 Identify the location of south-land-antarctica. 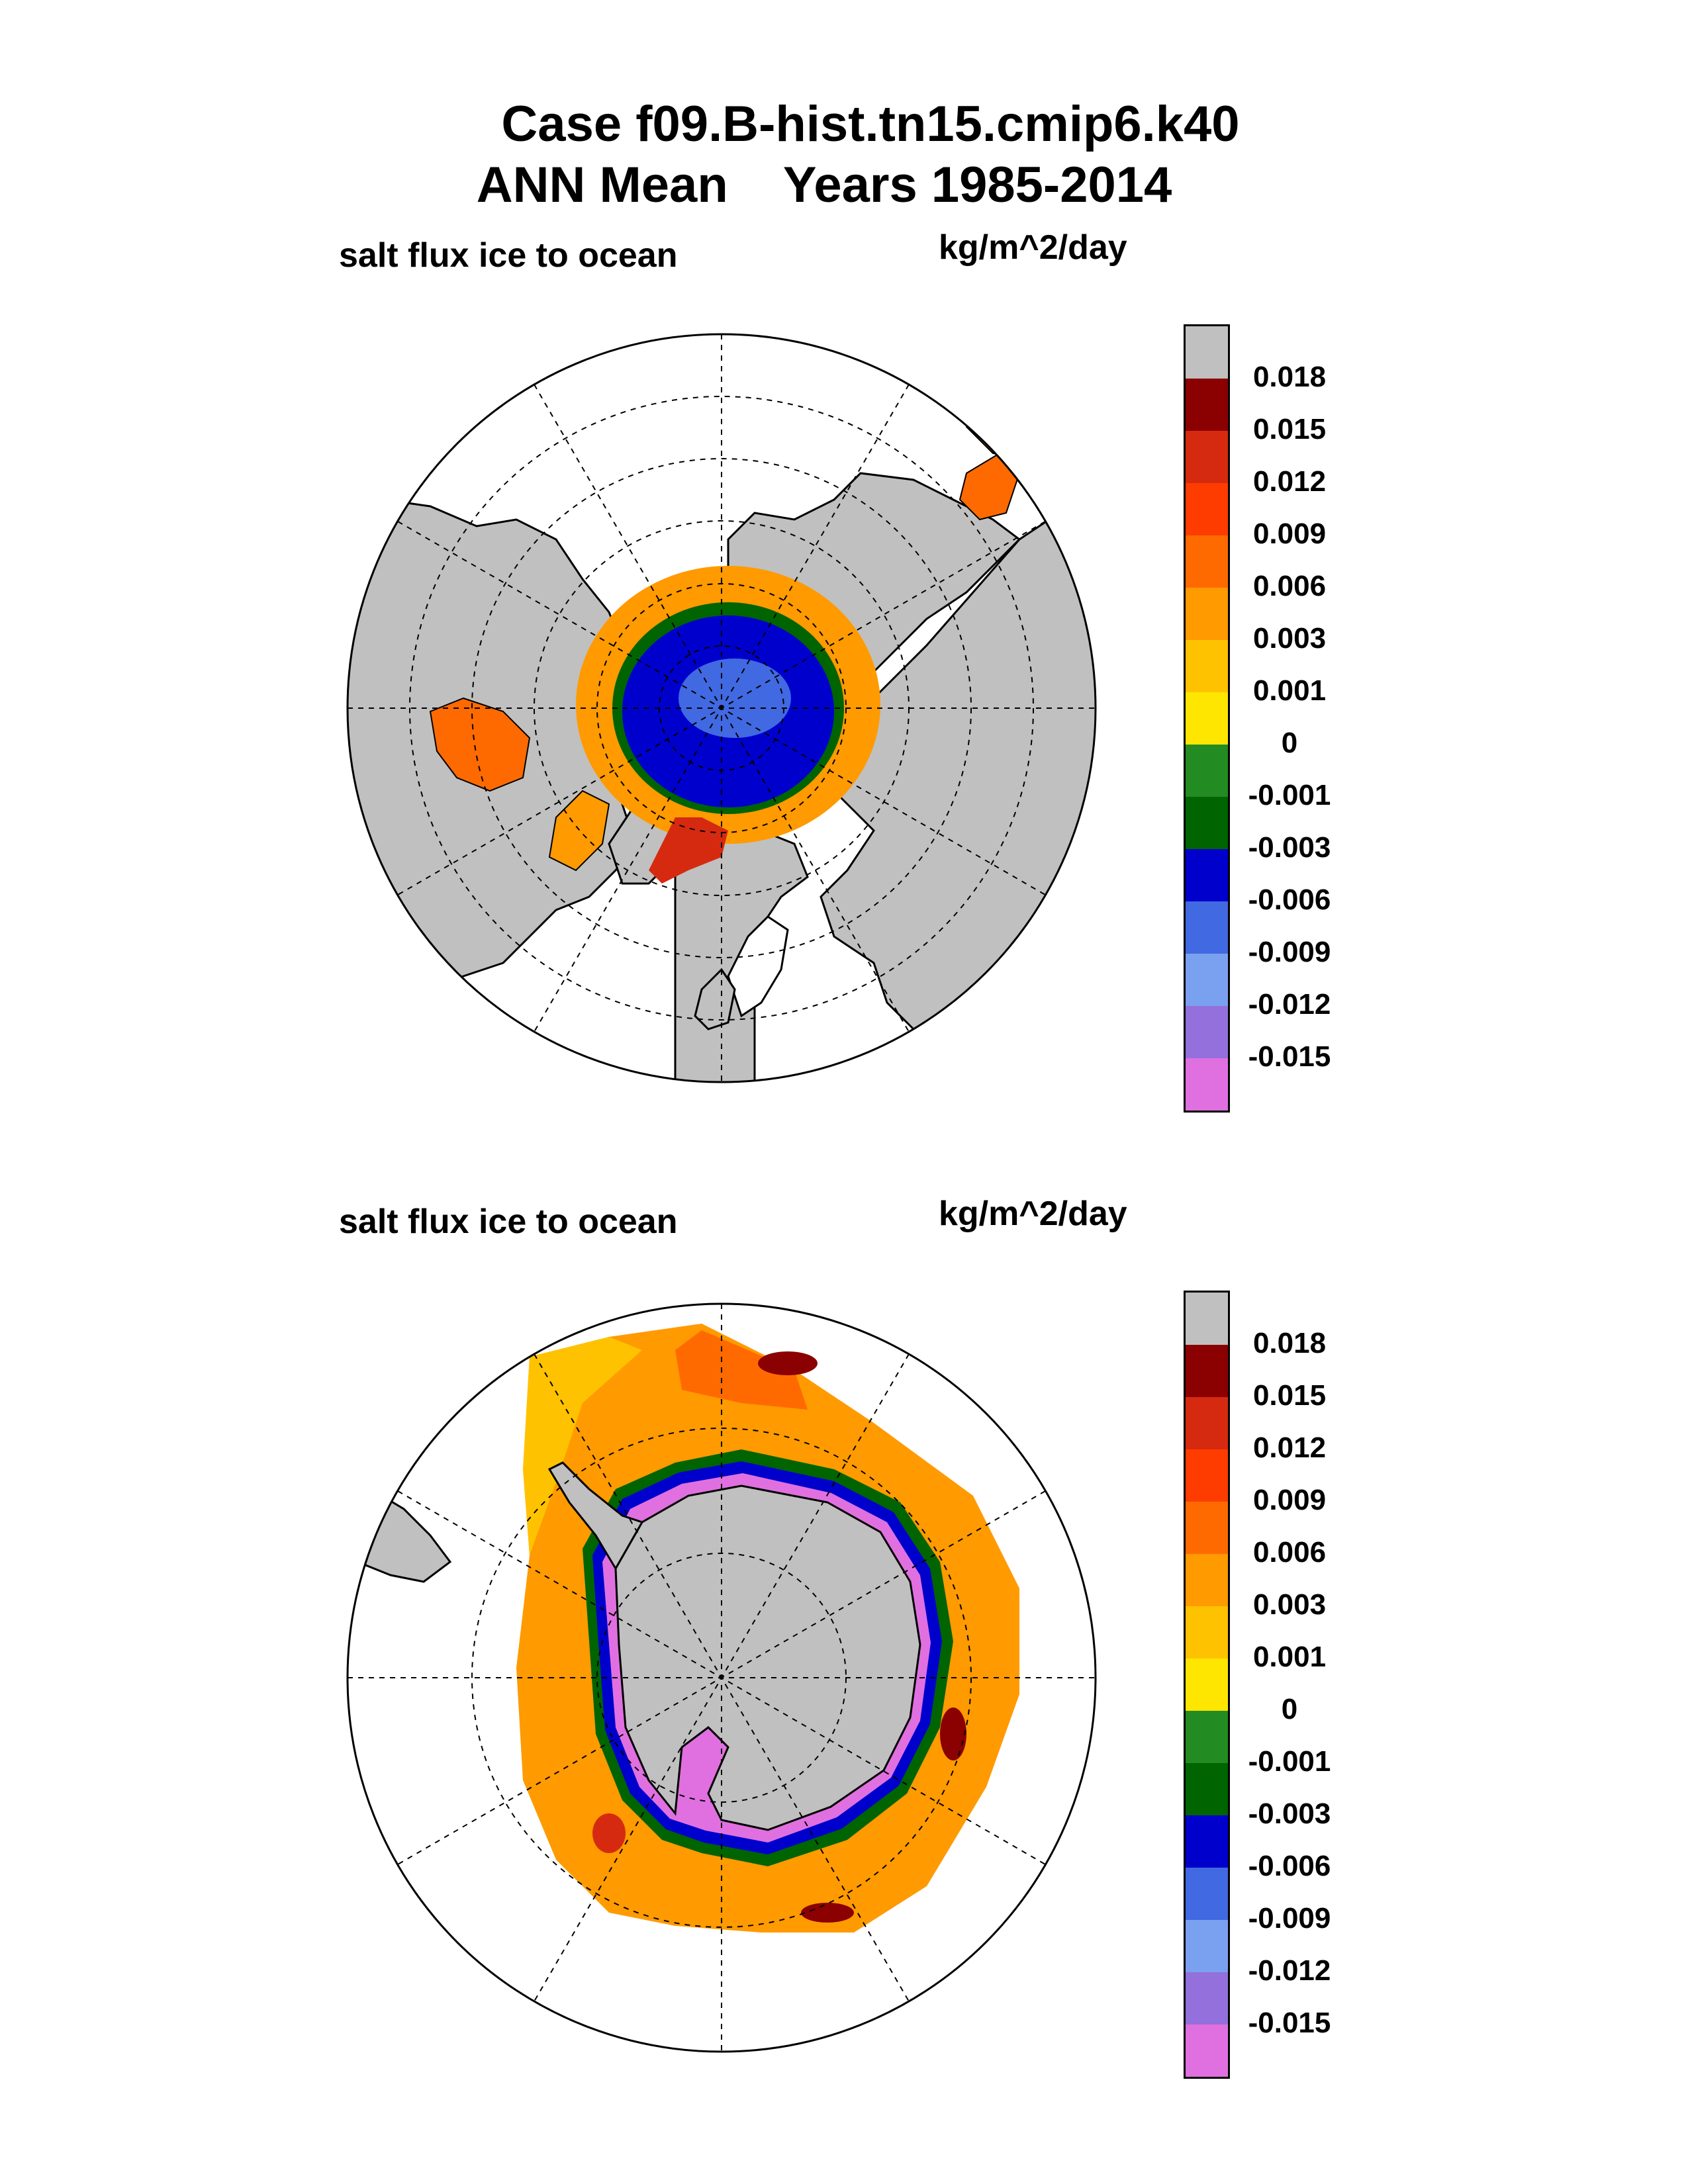
(767, 1658).